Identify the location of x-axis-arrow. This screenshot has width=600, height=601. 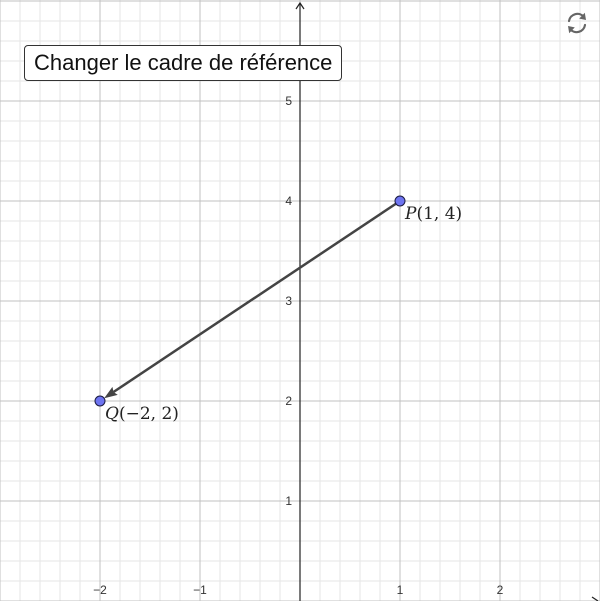
(595, 598).